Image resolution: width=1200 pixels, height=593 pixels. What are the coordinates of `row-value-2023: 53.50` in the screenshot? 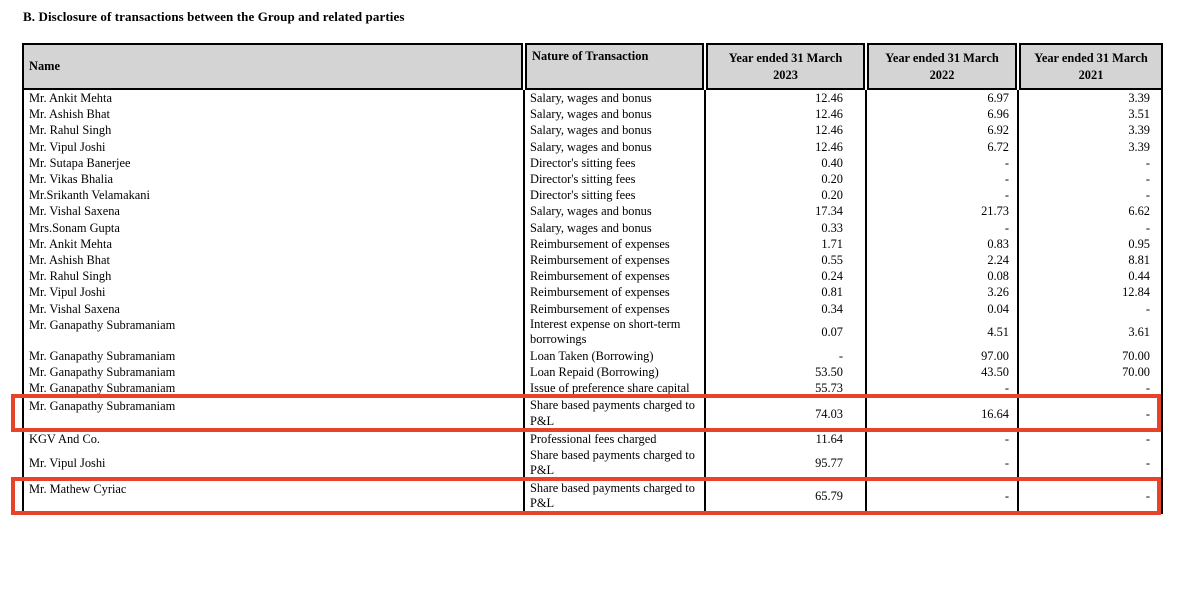 It's located at (784, 372).